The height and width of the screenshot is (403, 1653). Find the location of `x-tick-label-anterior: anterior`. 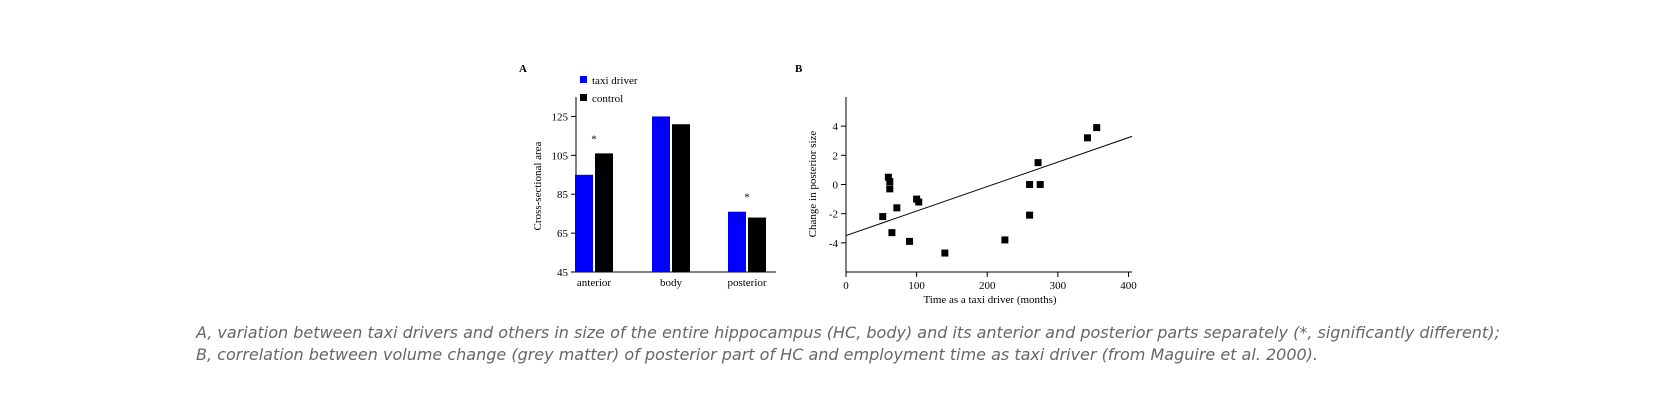

x-tick-label-anterior: anterior is located at coordinates (594, 283).